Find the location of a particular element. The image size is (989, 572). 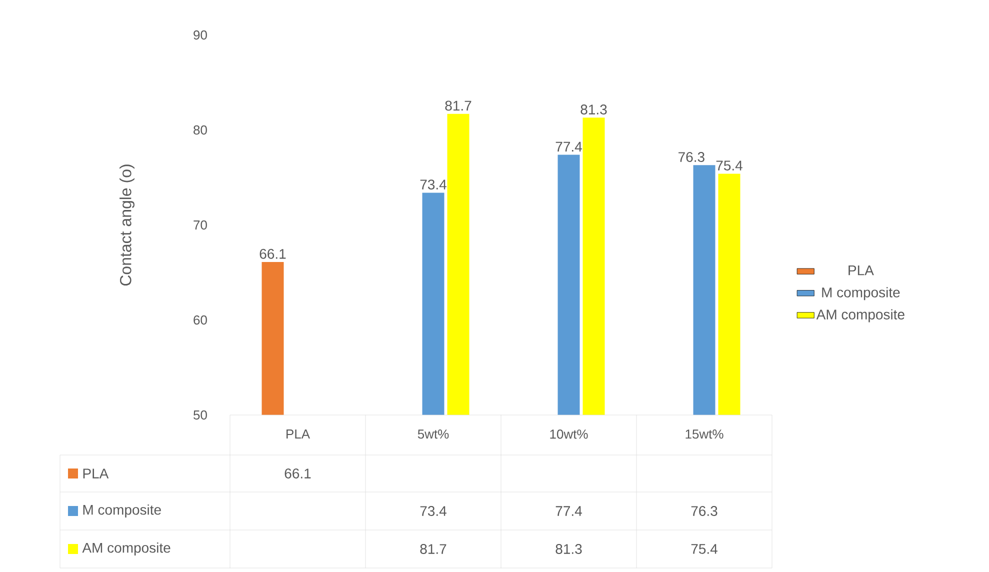

text: M composite is located at coordinates (122, 511).